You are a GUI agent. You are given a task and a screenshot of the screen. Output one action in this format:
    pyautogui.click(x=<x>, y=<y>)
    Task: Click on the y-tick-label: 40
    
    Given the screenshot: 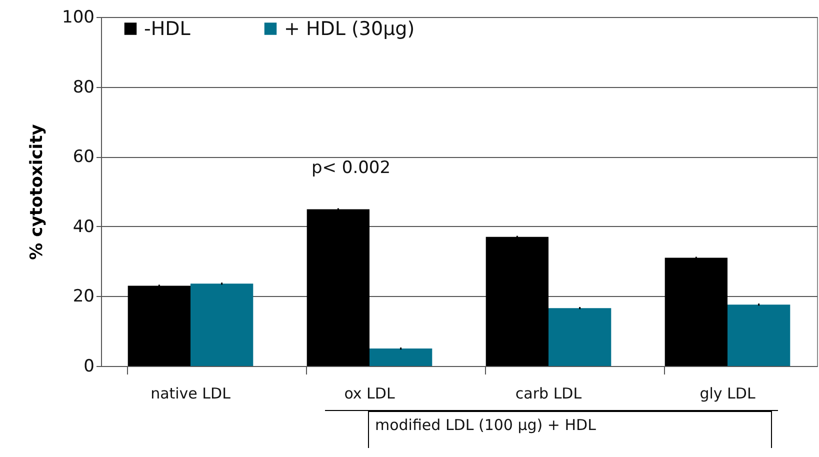 What is the action you would take?
    pyautogui.click(x=83, y=226)
    